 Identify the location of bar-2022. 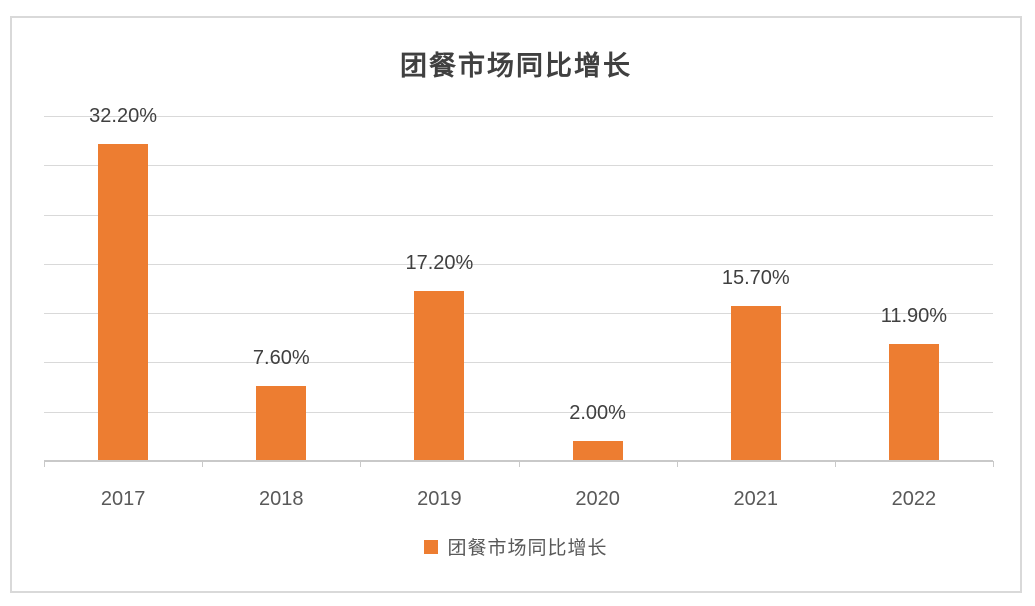
(913, 402).